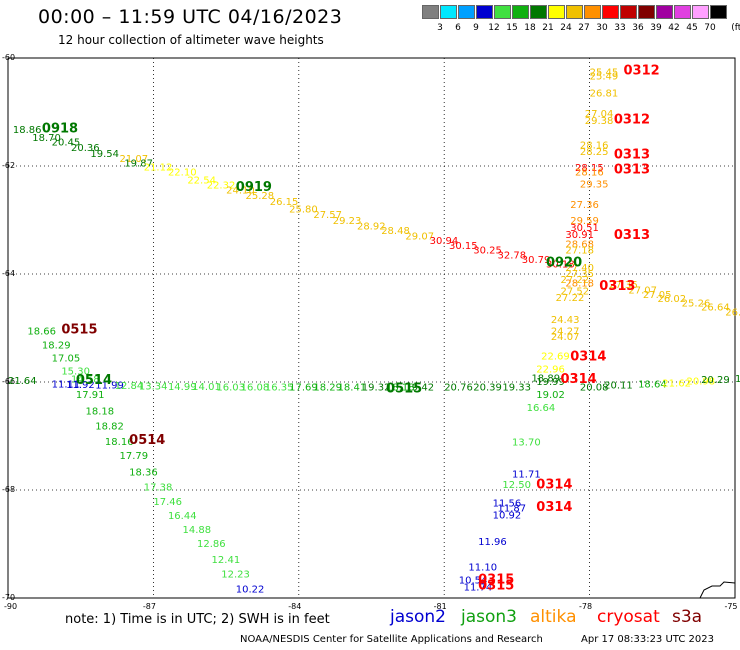 The height and width of the screenshot is (650, 740). Describe the element at coordinates (463, 246) in the screenshot. I see `wave-height-value: 30.15` at that location.